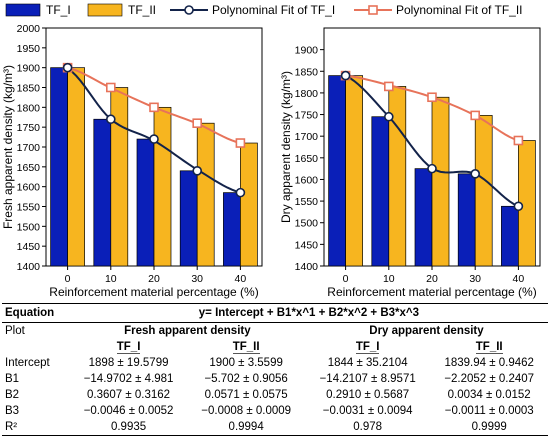 This screenshot has height=440, width=550. What do you see at coordinates (12, 411) in the screenshot?
I see `row-label: B3` at bounding box center [12, 411].